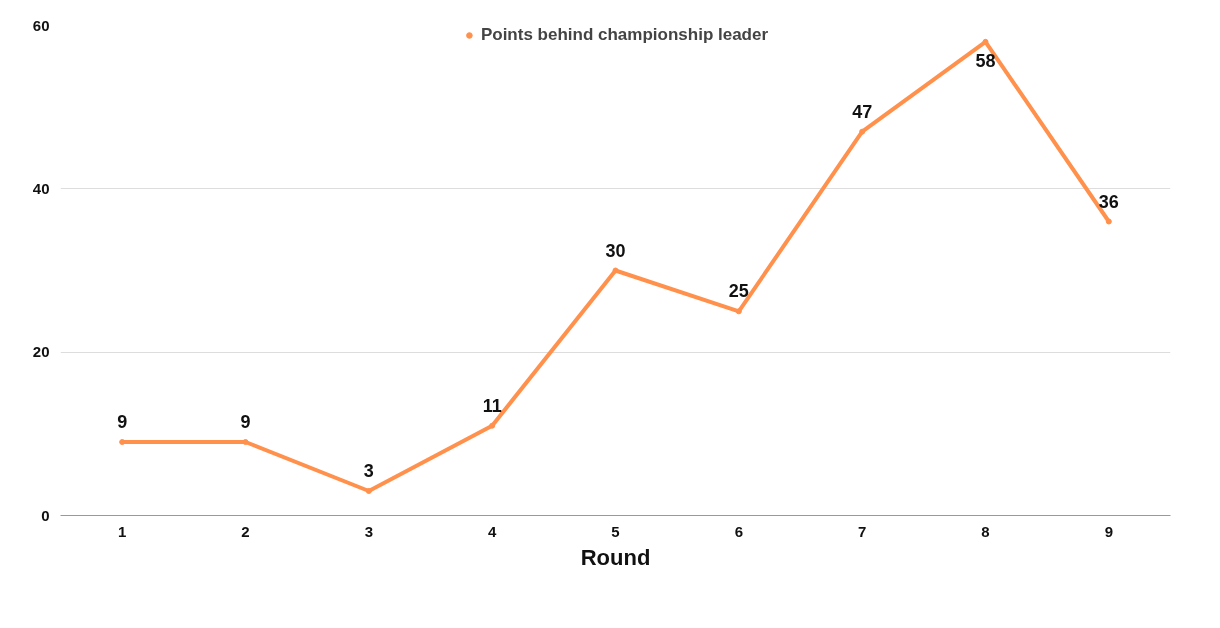 Image resolution: width=1220 pixels, height=628 pixels. I want to click on data-label: 11, so click(492, 405).